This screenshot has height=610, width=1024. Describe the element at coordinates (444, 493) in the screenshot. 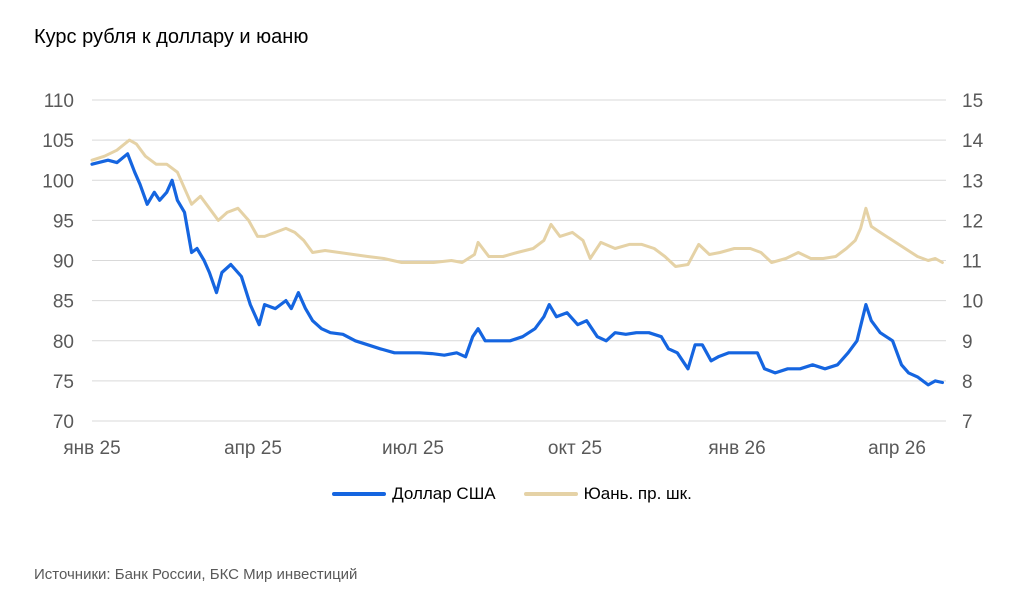

I see `legend-label-usd: Доллар США` at that location.